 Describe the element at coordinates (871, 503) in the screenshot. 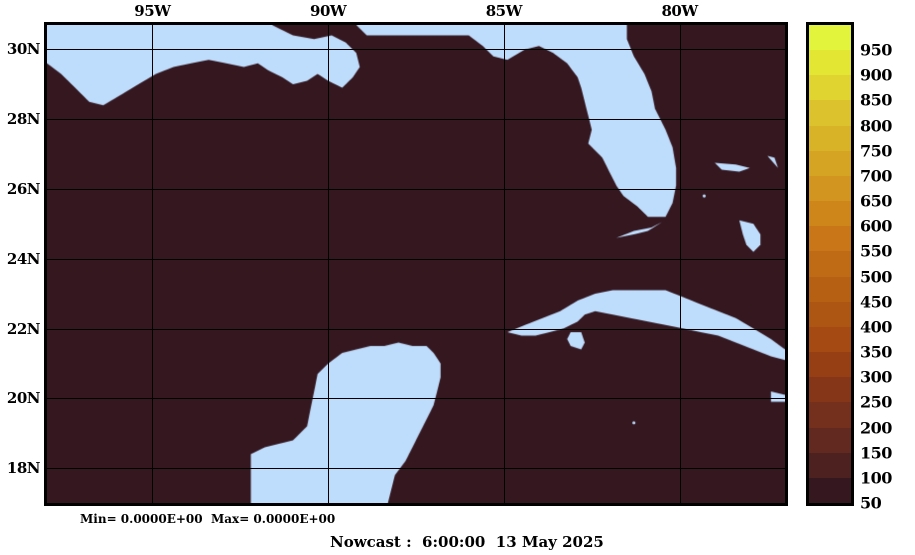

I see `colorbar-tick-50: 50` at that location.